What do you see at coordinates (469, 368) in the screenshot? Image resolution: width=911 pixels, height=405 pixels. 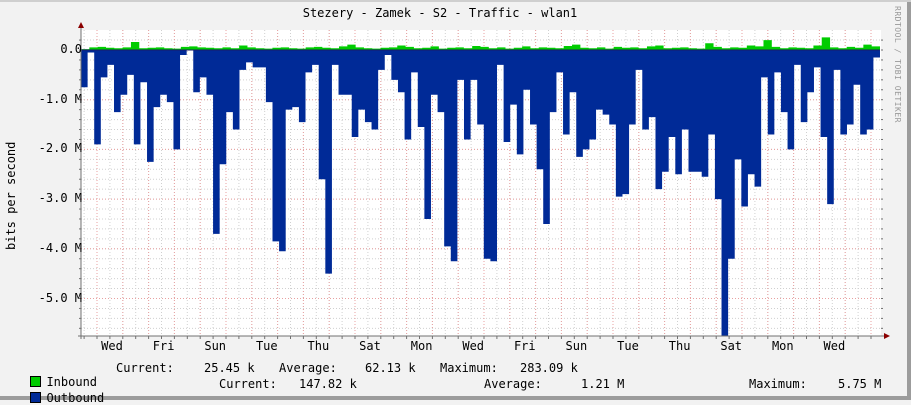 I see `inbound-maximum-label: Maximum:` at bounding box center [469, 368].